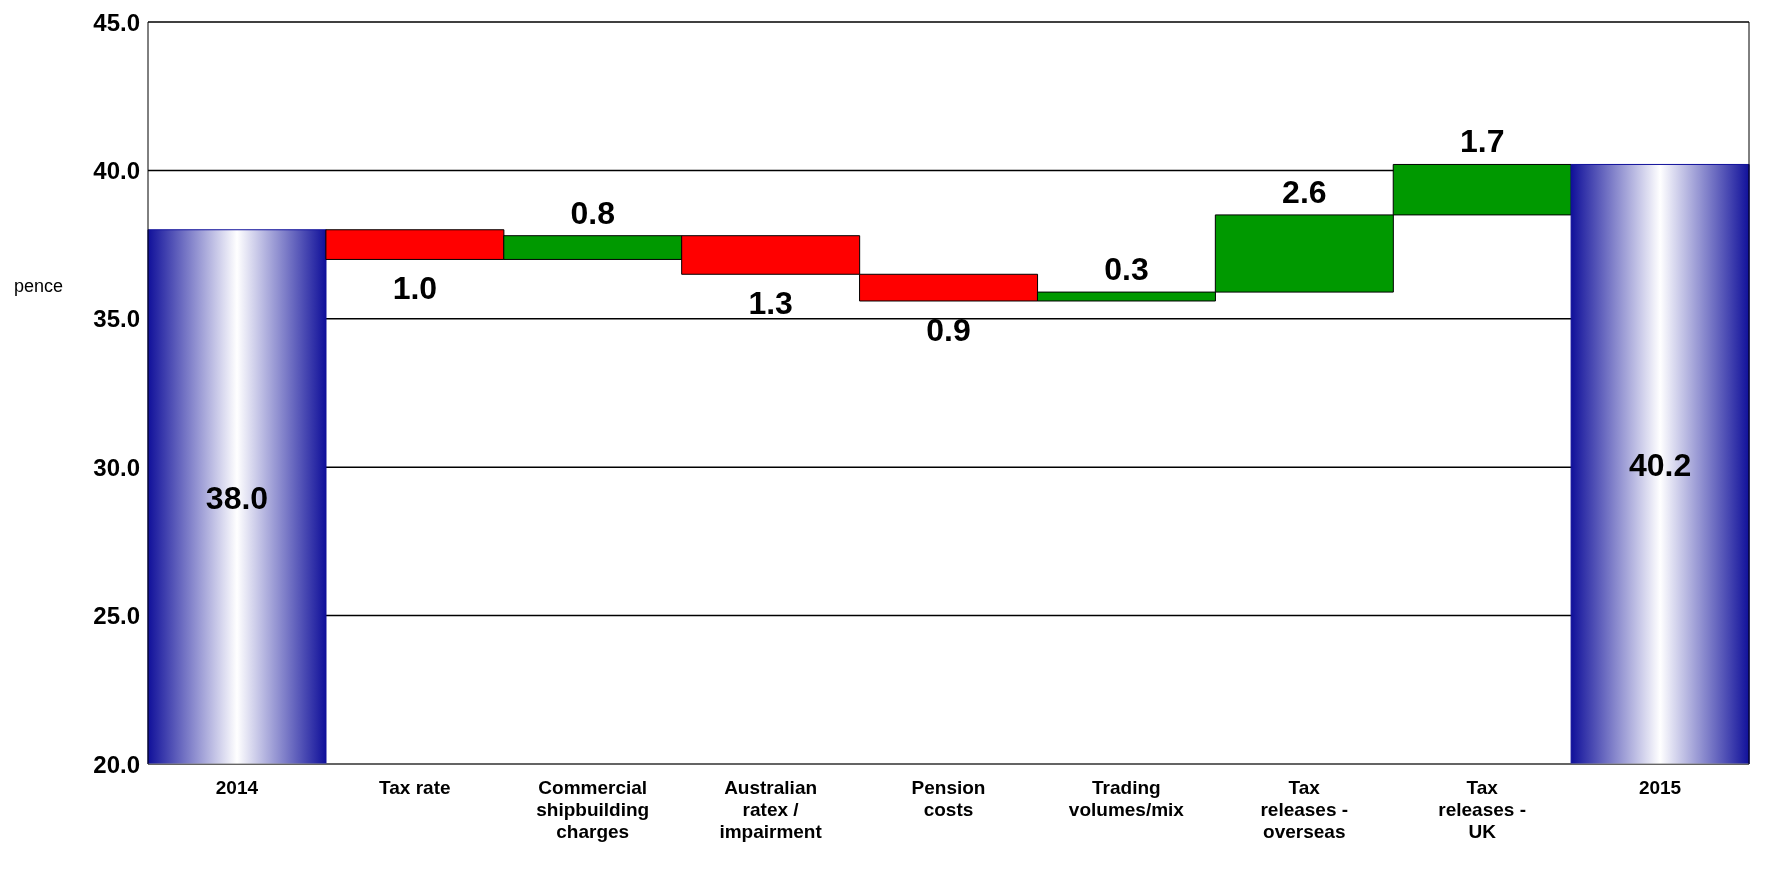  Describe the element at coordinates (116, 764) in the screenshot. I see `y-tick-label: 20.0` at that location.